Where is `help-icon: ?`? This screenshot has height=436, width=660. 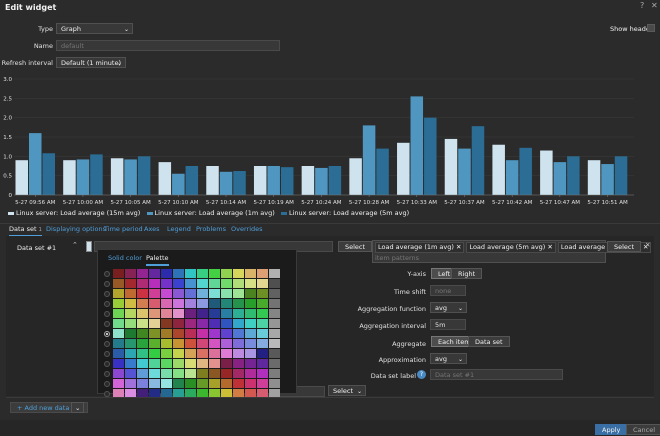 help-icon: ? is located at coordinates (642, 5).